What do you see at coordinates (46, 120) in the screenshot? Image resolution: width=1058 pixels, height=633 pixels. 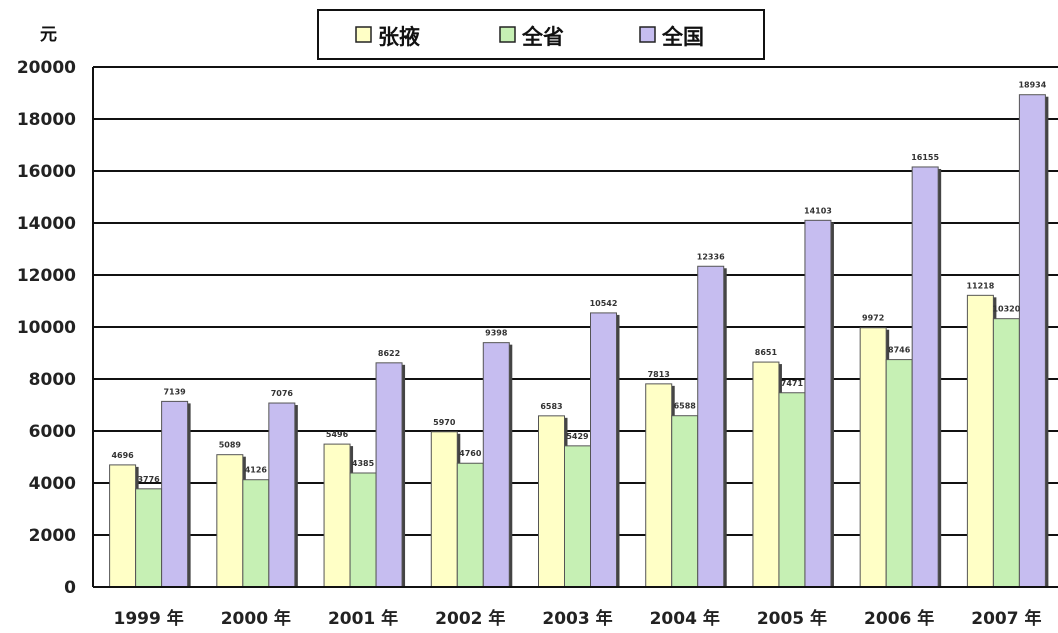 I see `y-tick-label: 18000` at bounding box center [46, 120].